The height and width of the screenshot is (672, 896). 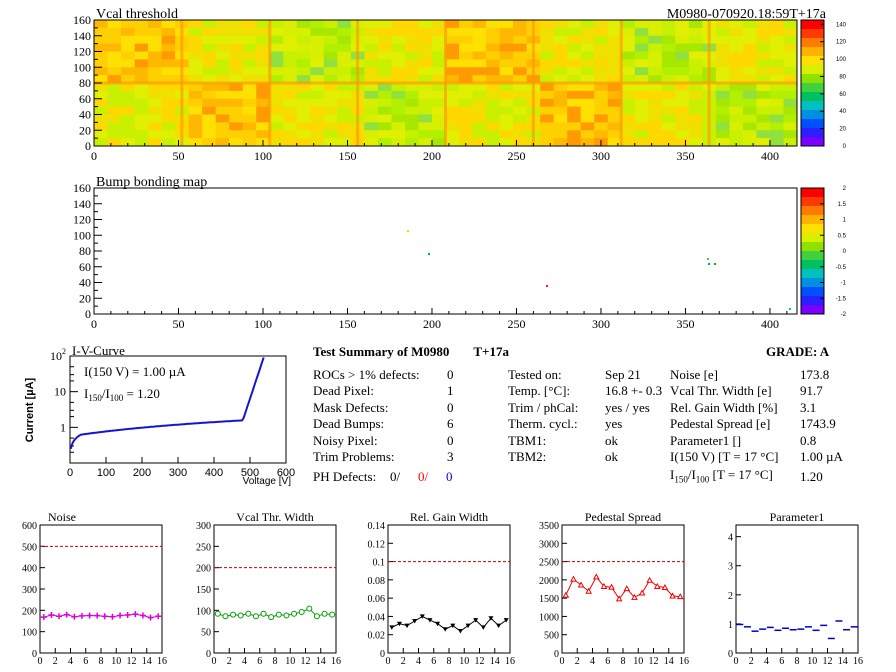 What do you see at coordinates (841, 60) in the screenshot?
I see `palette-tick-label: 100` at bounding box center [841, 60].